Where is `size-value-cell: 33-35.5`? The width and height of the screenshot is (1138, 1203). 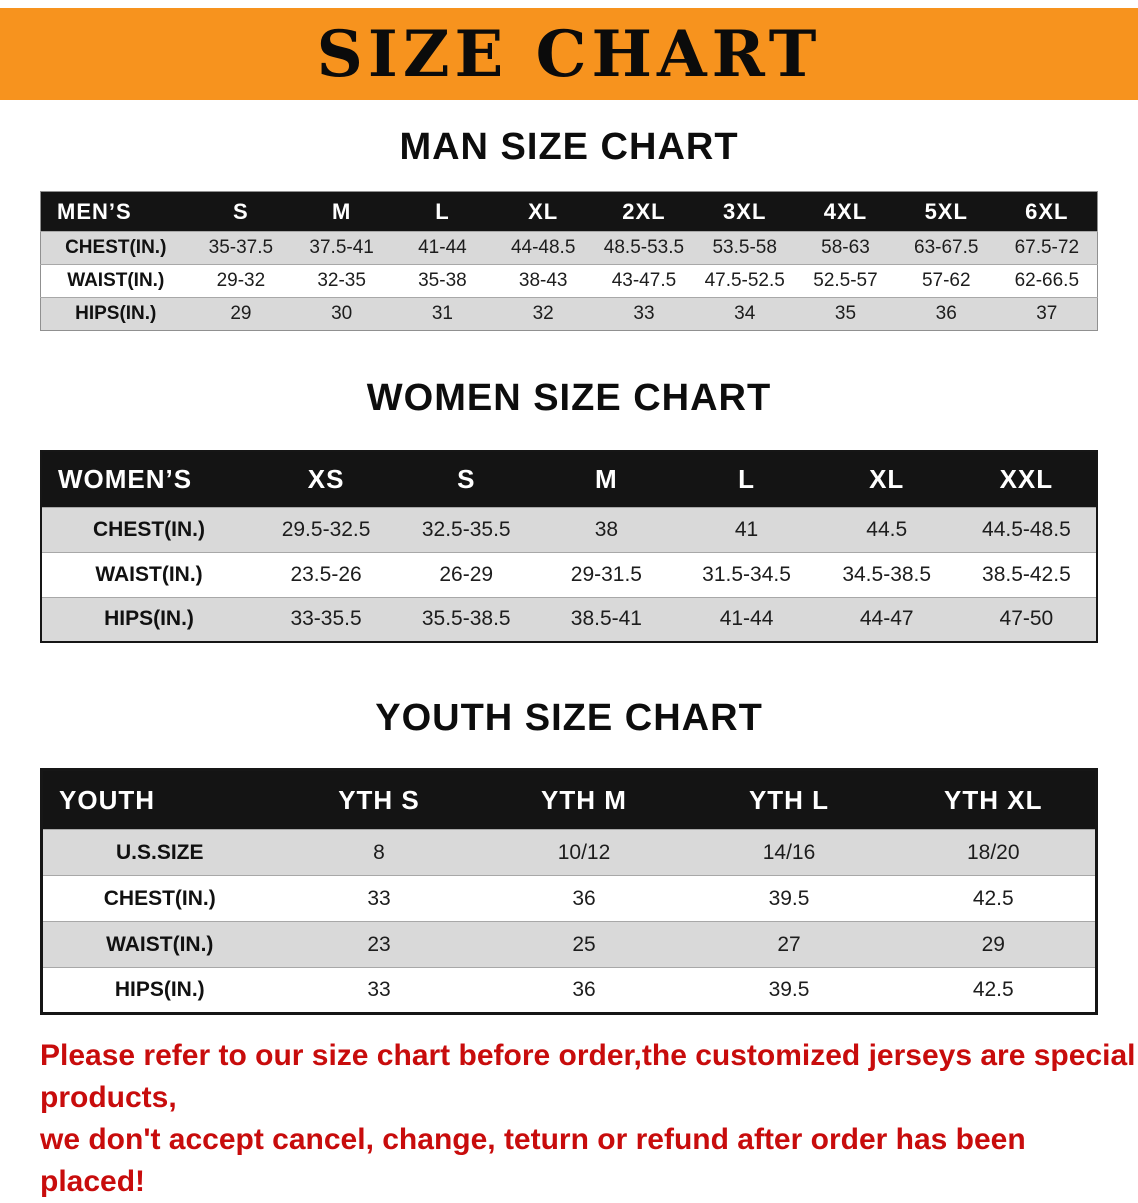 size-value-cell: 33-35.5 is located at coordinates (326, 619).